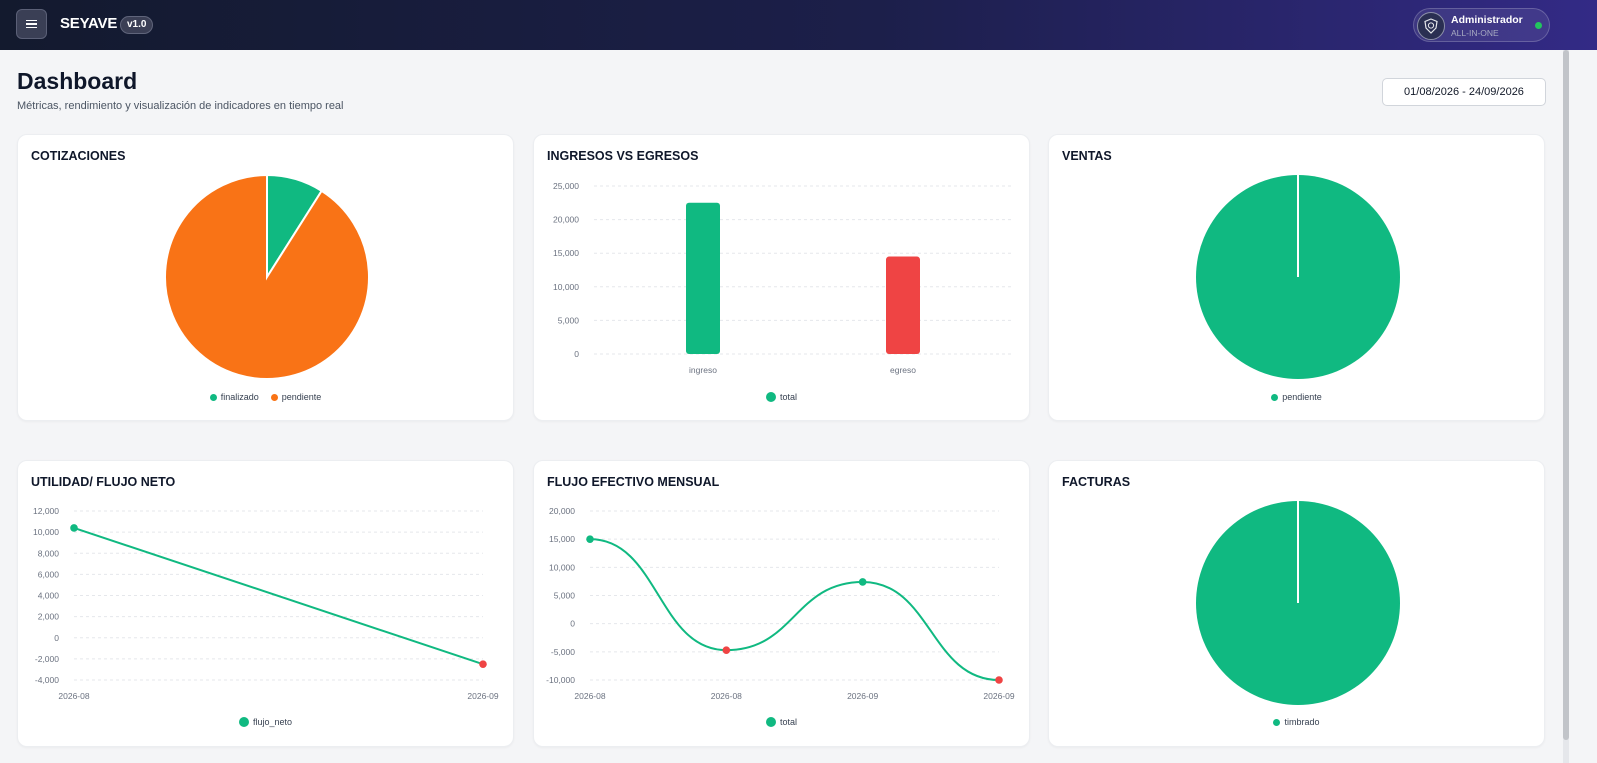 This screenshot has width=1597, height=763. What do you see at coordinates (1302, 722) in the screenshot?
I see `legend-label: timbrado` at bounding box center [1302, 722].